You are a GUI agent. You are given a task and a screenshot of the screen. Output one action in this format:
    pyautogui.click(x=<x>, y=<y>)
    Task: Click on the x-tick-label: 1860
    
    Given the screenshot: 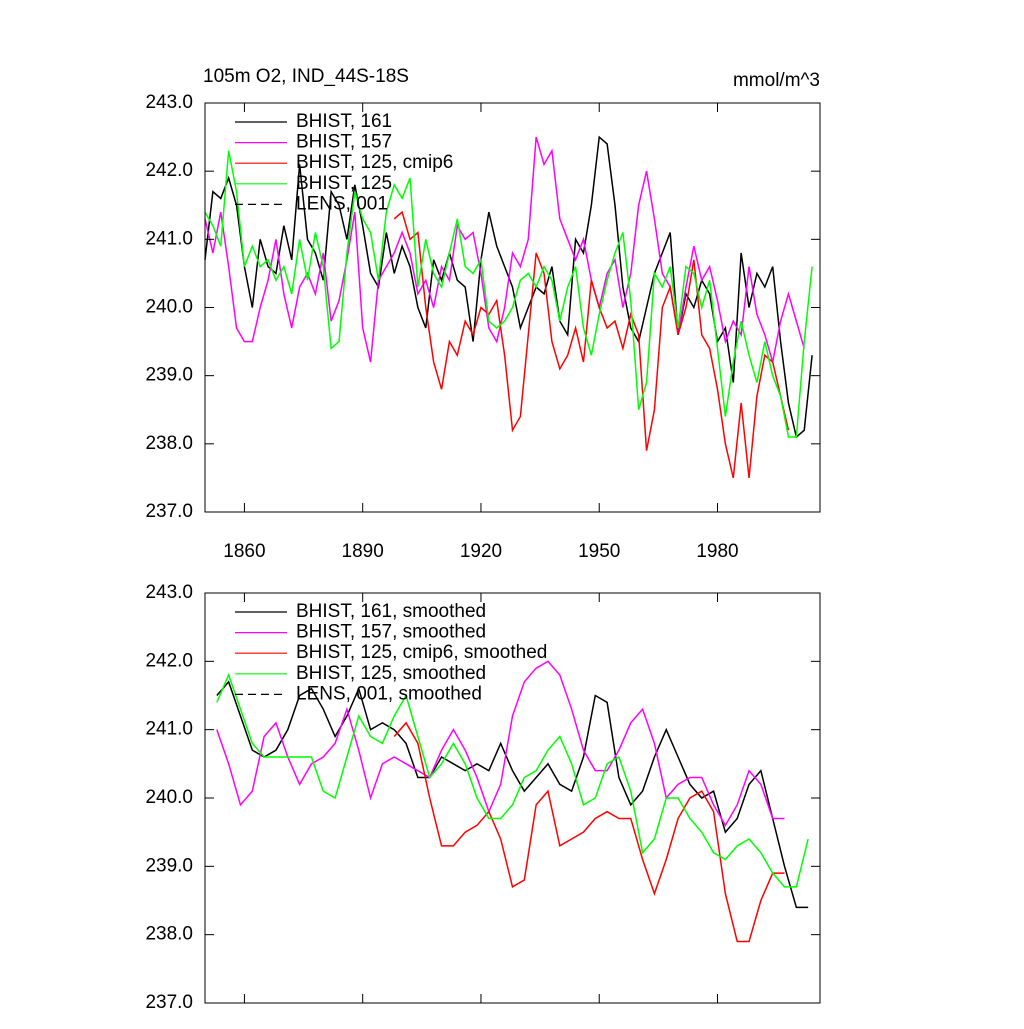 What is the action you would take?
    pyautogui.click(x=244, y=551)
    